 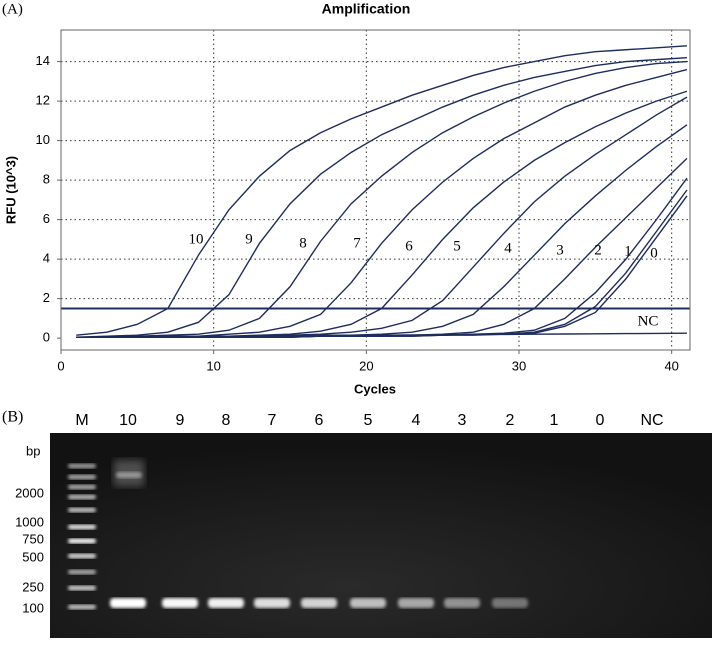 What do you see at coordinates (510, 420) in the screenshot?
I see `lane-label: 2` at bounding box center [510, 420].